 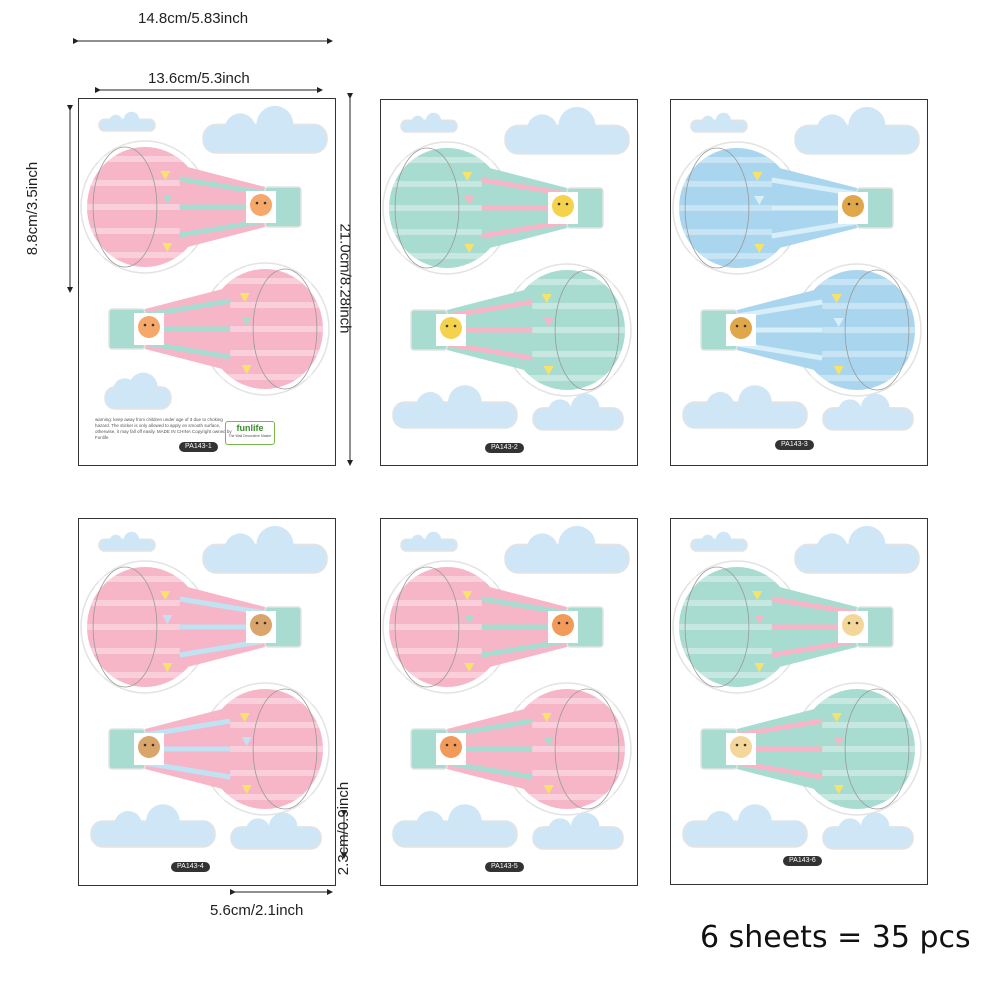 I want to click on summary-text: 6 sheets = 35 pcs, so click(x=835, y=937).